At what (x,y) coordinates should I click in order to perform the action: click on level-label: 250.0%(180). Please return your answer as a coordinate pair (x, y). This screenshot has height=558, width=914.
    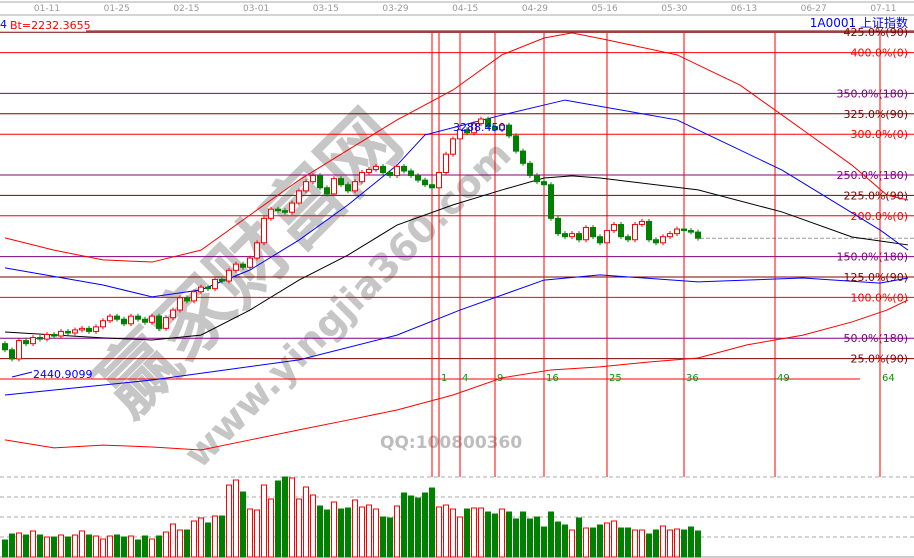
    Looking at the image, I should click on (872, 175).